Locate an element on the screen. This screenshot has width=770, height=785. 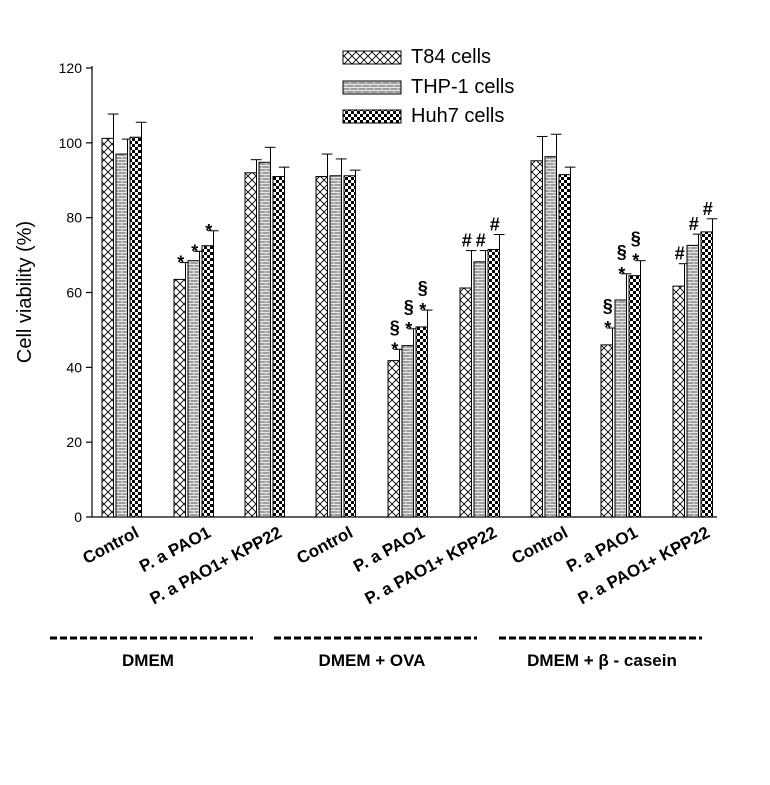
legend-label: THP-1 cells is located at coordinates (462, 87).